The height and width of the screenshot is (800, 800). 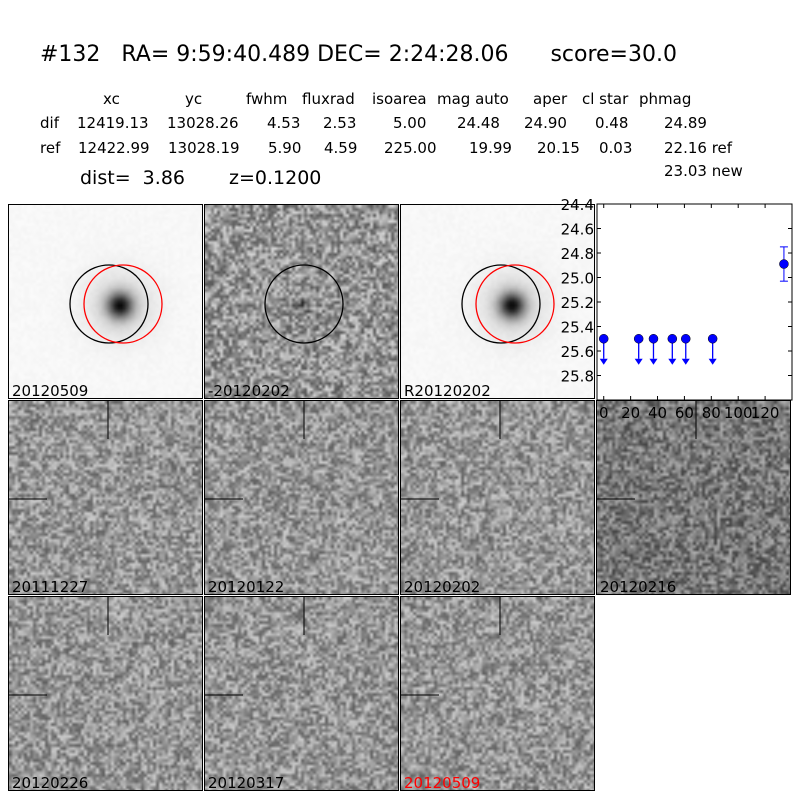 I want to click on plot-area, so click(x=694, y=302).